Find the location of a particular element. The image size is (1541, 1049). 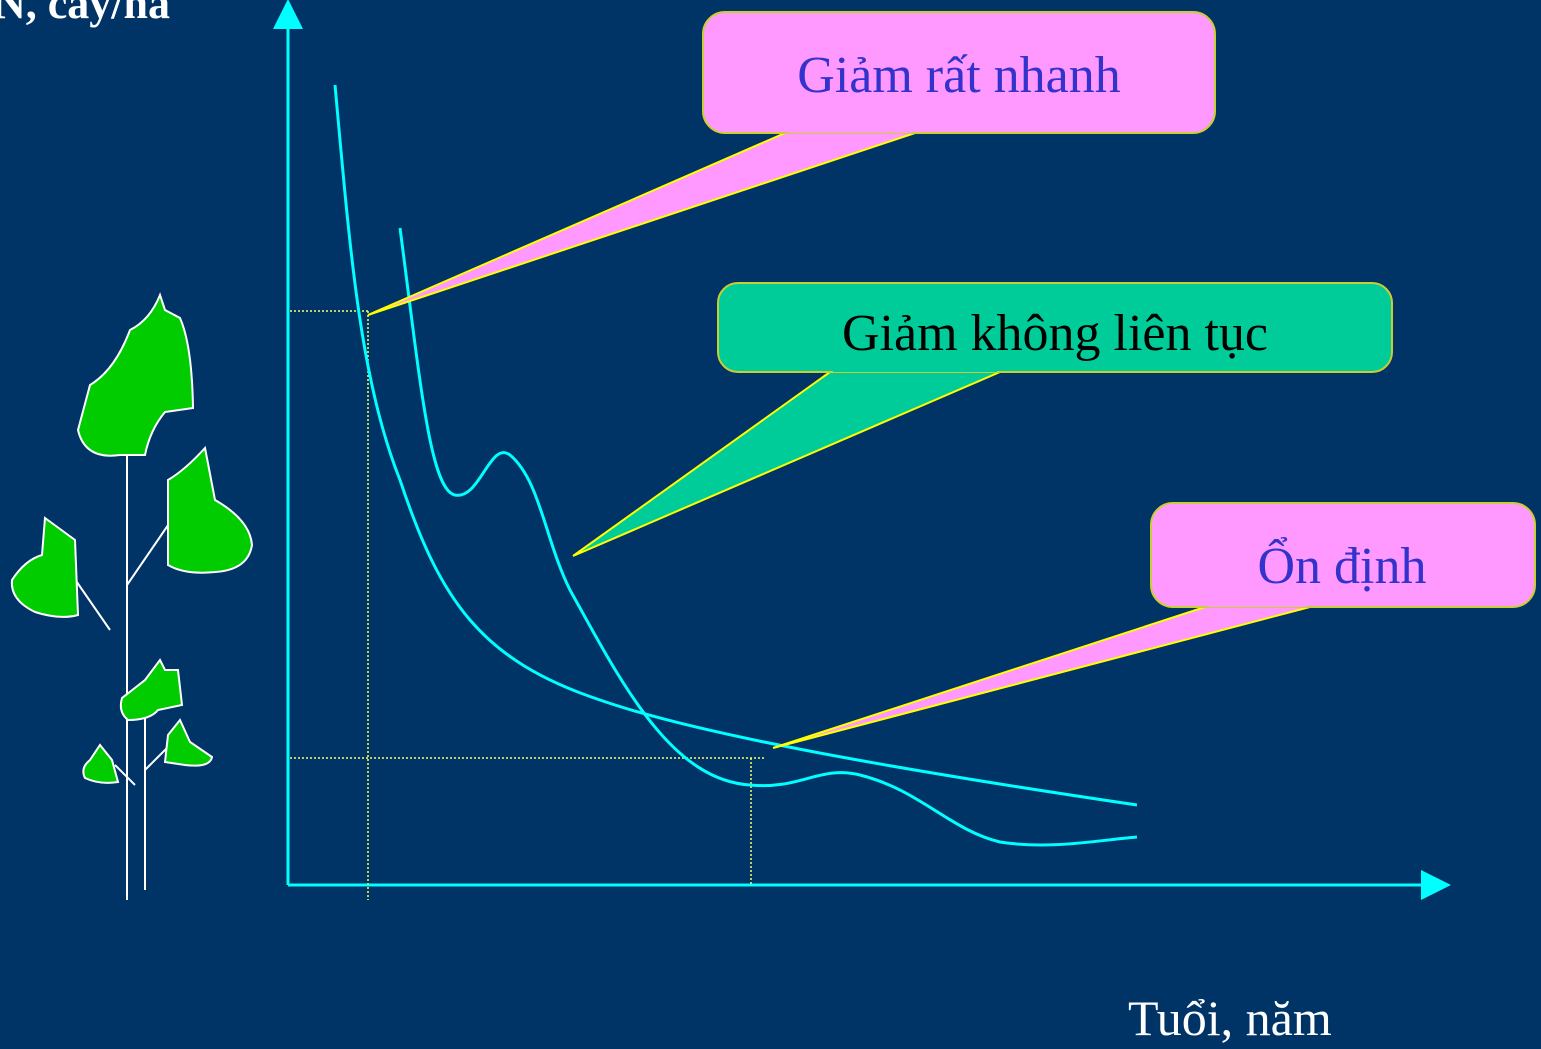

tree-illustration is located at coordinates (132, 596).